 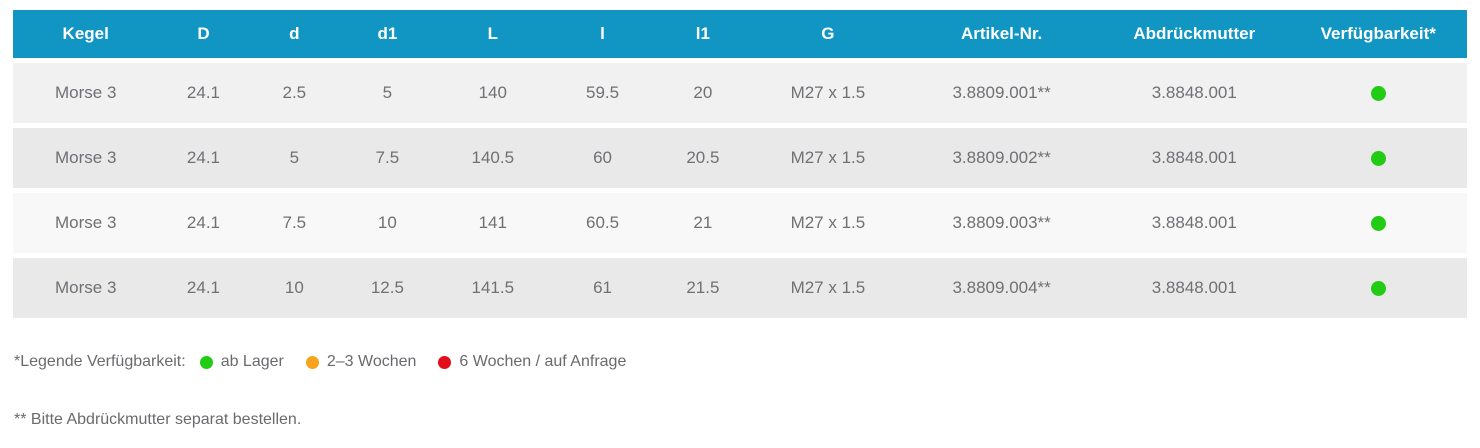 What do you see at coordinates (294, 92) in the screenshot?
I see `cell-d: 2.5` at bounding box center [294, 92].